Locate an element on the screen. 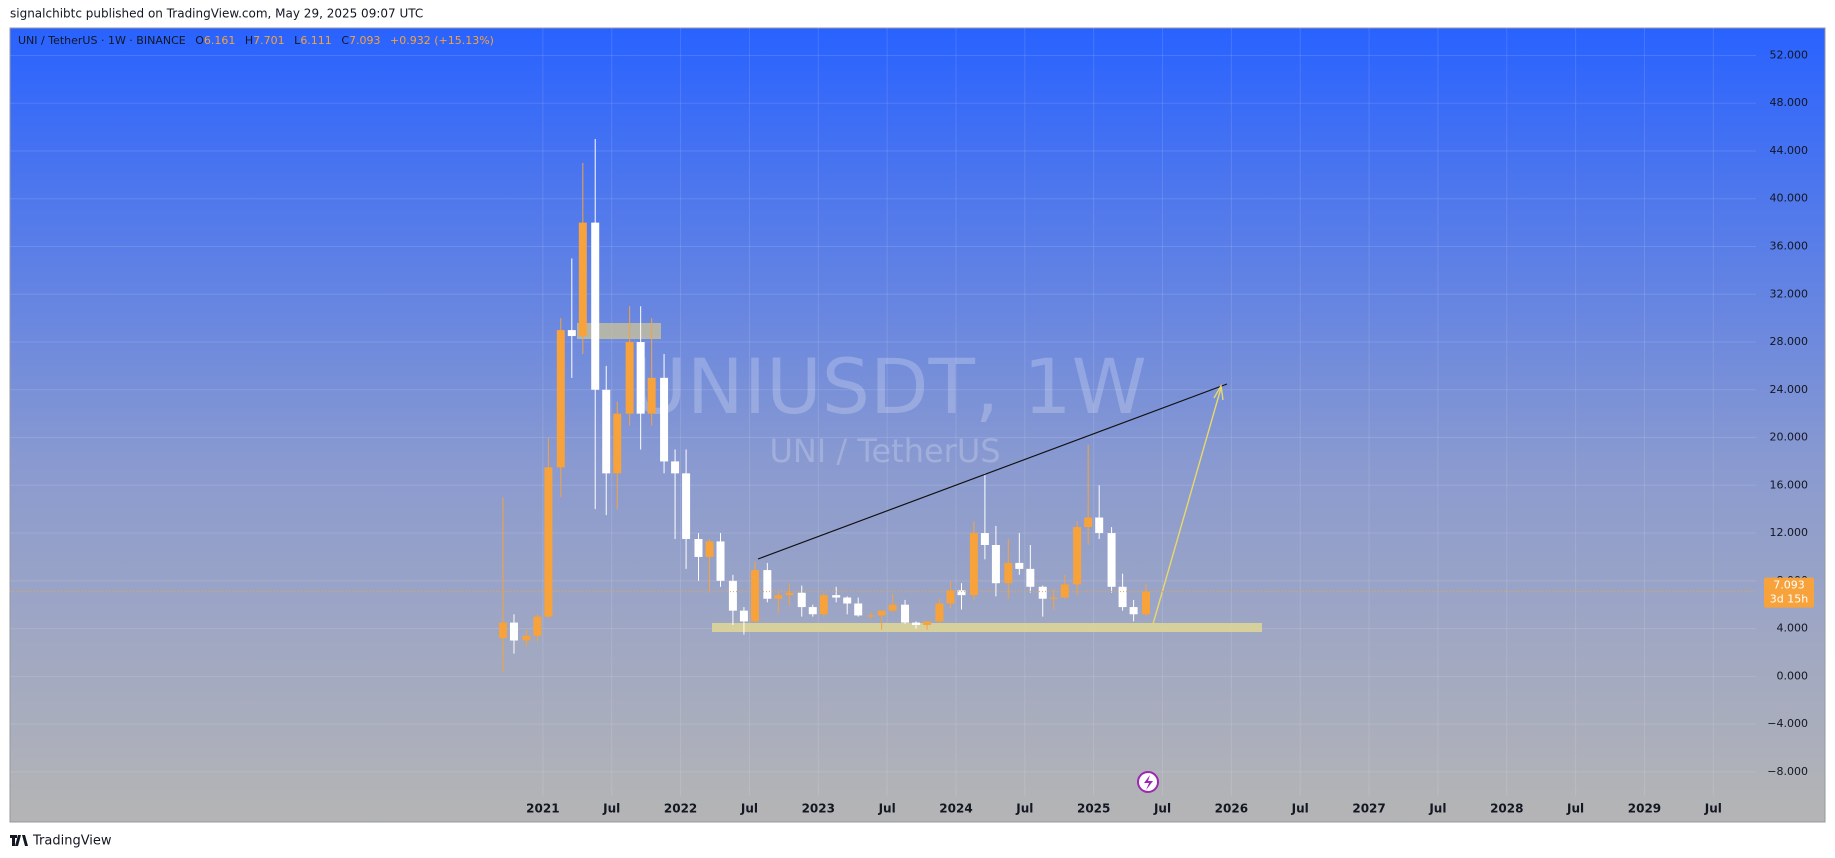 The width and height of the screenshot is (1835, 858). x-tick-label: 2023 is located at coordinates (818, 809).